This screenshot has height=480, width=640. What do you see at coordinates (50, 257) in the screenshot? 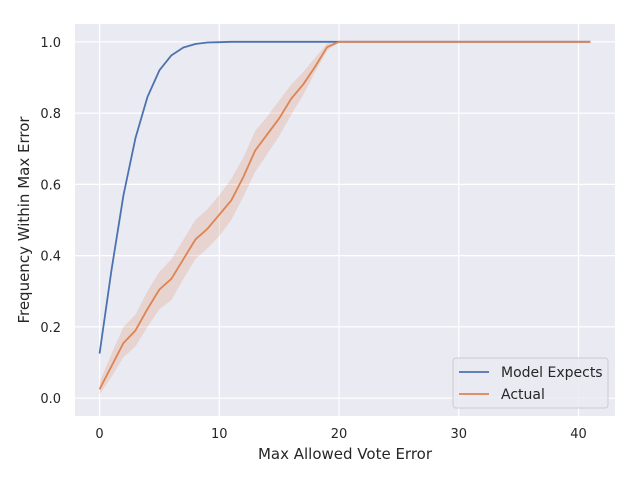
I see `y-tick-label: 0.4` at bounding box center [50, 257].